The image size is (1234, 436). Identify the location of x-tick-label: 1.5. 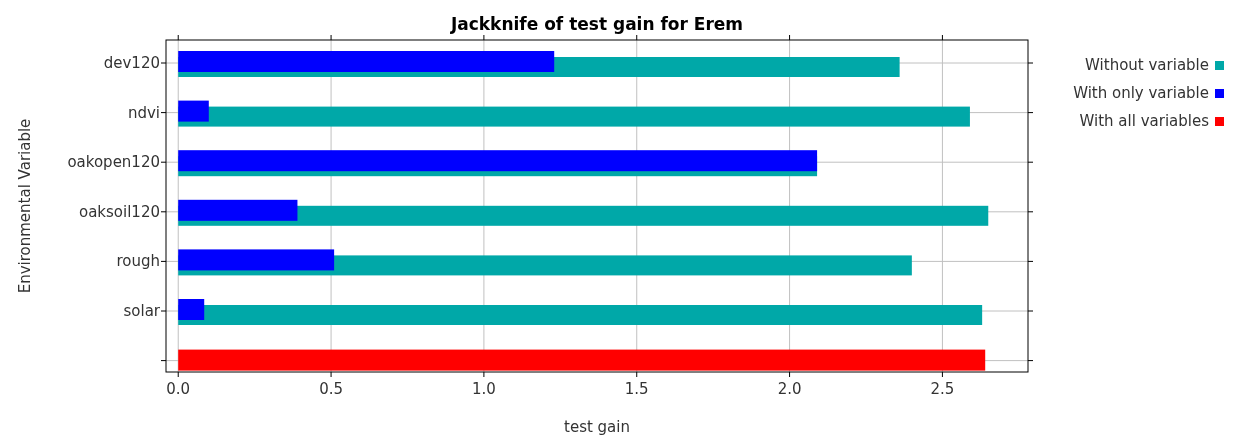
(636, 389).